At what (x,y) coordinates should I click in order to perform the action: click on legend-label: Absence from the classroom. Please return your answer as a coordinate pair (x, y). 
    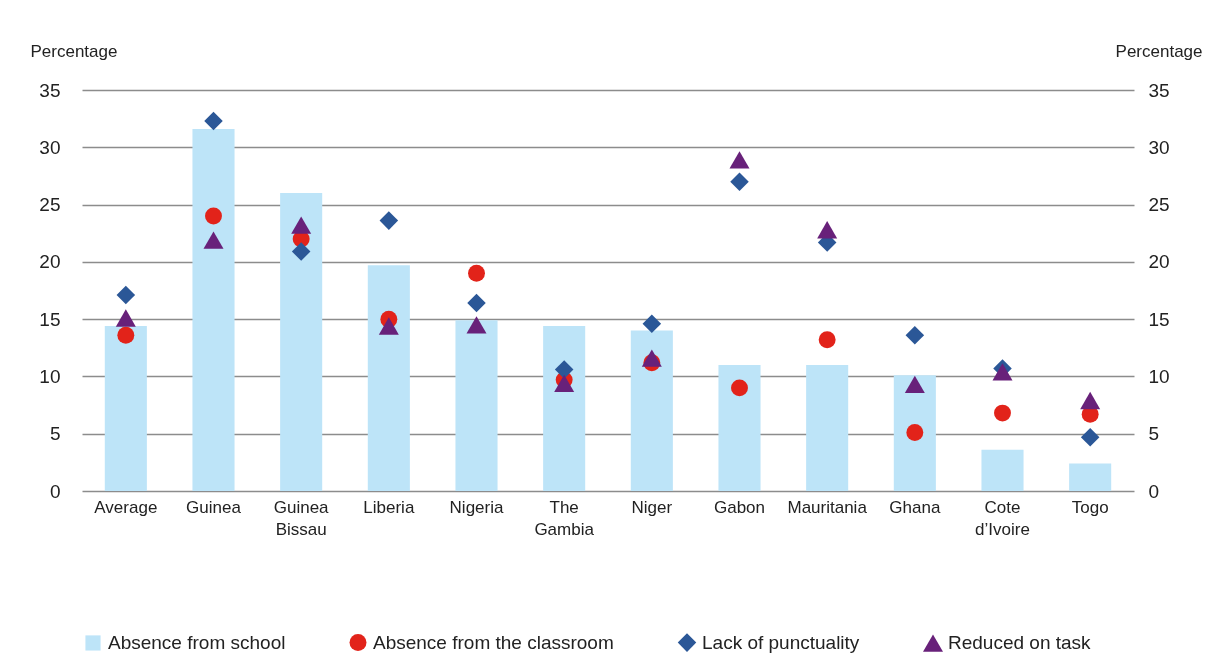
    Looking at the image, I should click on (493, 642).